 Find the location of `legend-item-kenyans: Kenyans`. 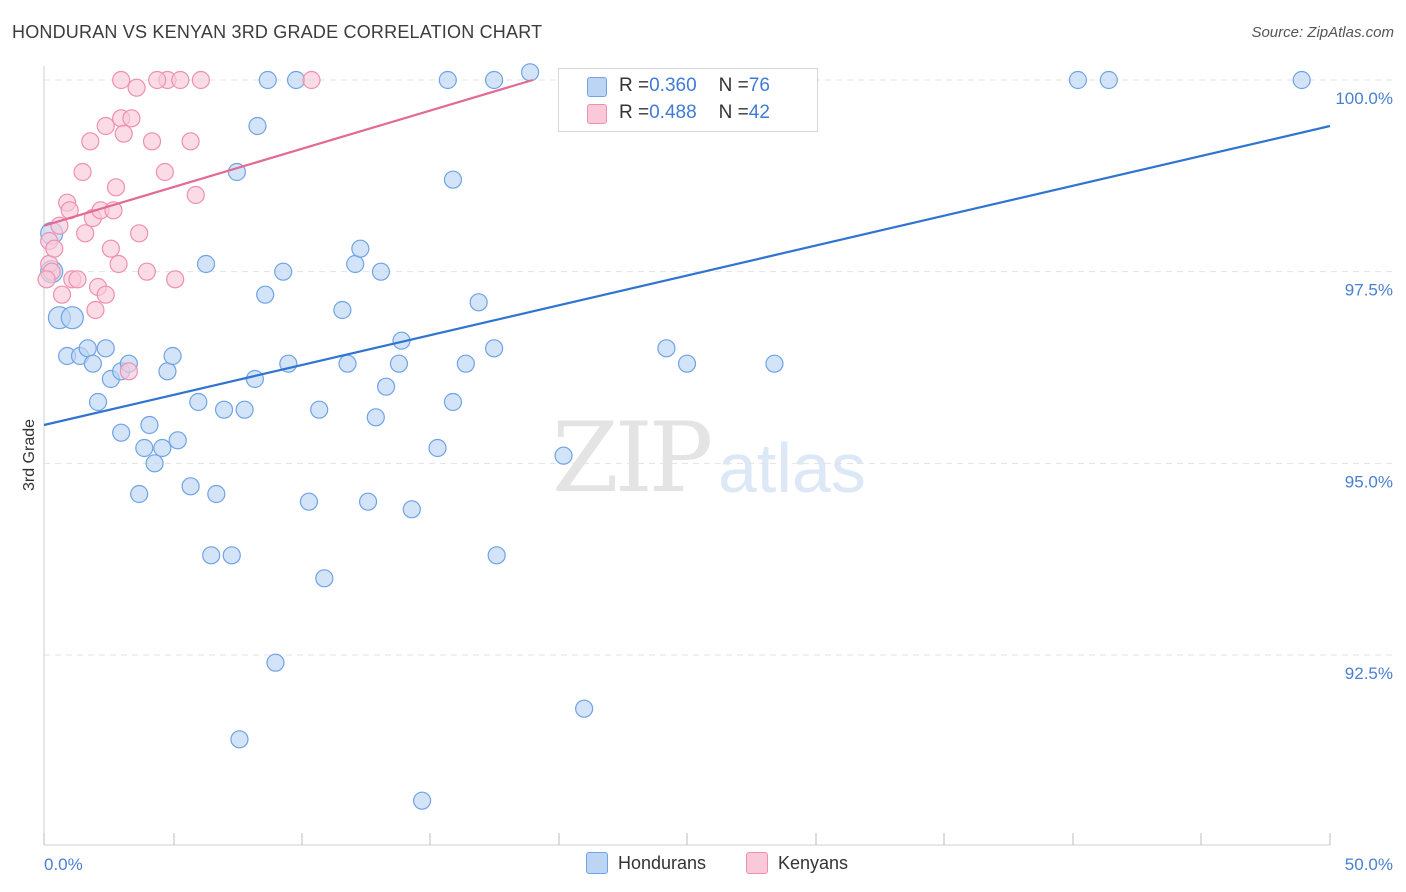

legend-item-kenyans: Kenyans is located at coordinates (797, 863).